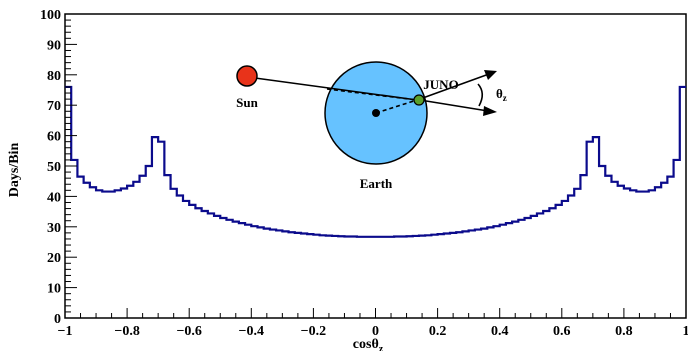 The height and width of the screenshot is (351, 688). Describe the element at coordinates (126, 331) in the screenshot. I see `x-tick-label: −0.8` at that location.